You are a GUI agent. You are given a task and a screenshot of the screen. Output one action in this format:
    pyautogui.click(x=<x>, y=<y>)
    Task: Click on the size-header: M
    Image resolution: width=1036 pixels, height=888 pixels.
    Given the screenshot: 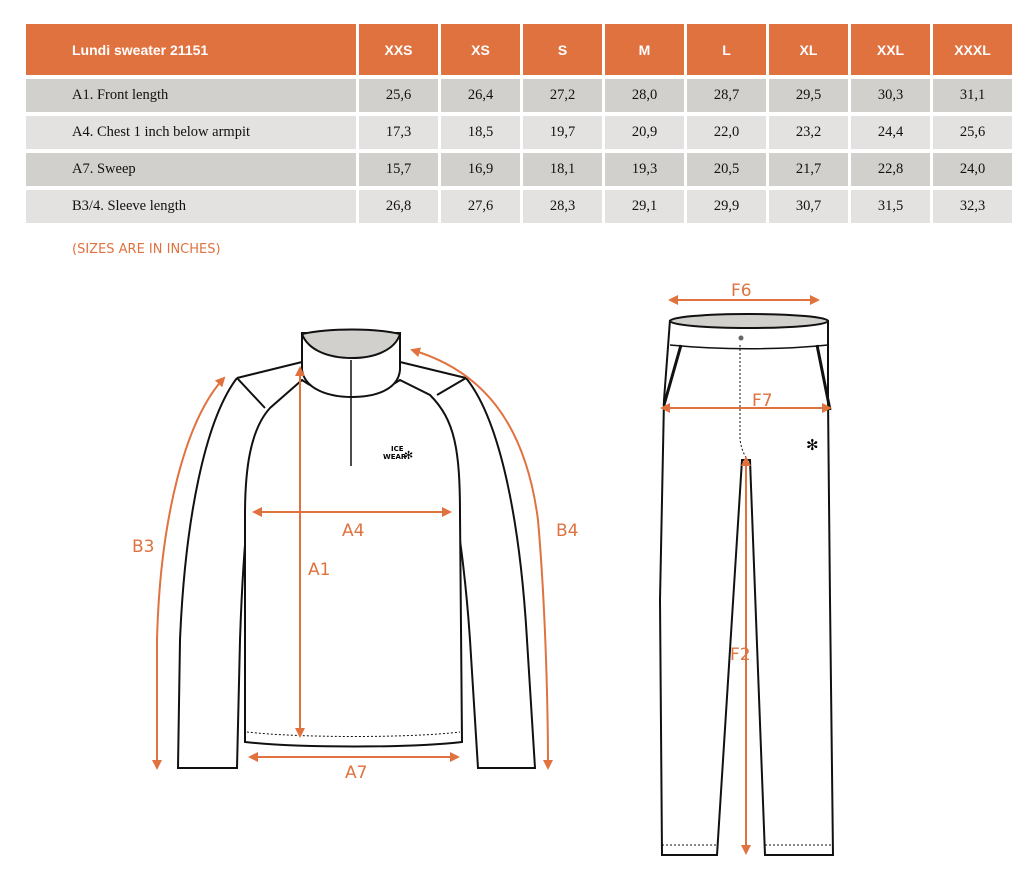 What is the action you would take?
    pyautogui.click(x=644, y=49)
    